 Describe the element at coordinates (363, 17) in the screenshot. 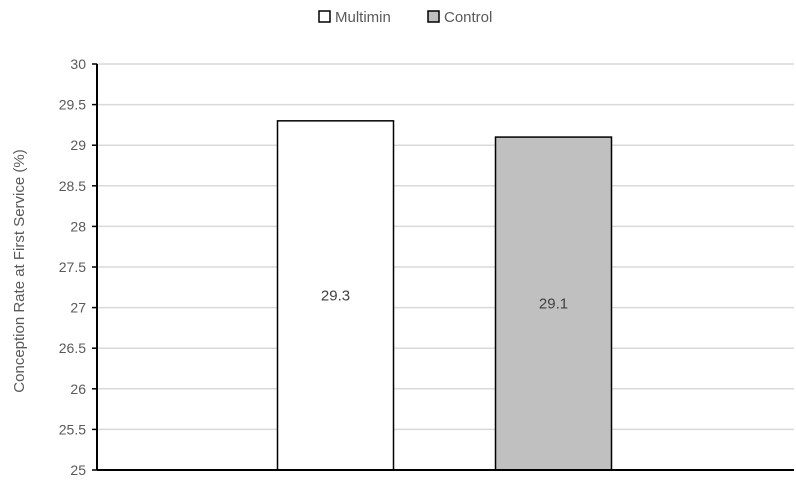

I see `legend-label-multimin: Multimin` at that location.